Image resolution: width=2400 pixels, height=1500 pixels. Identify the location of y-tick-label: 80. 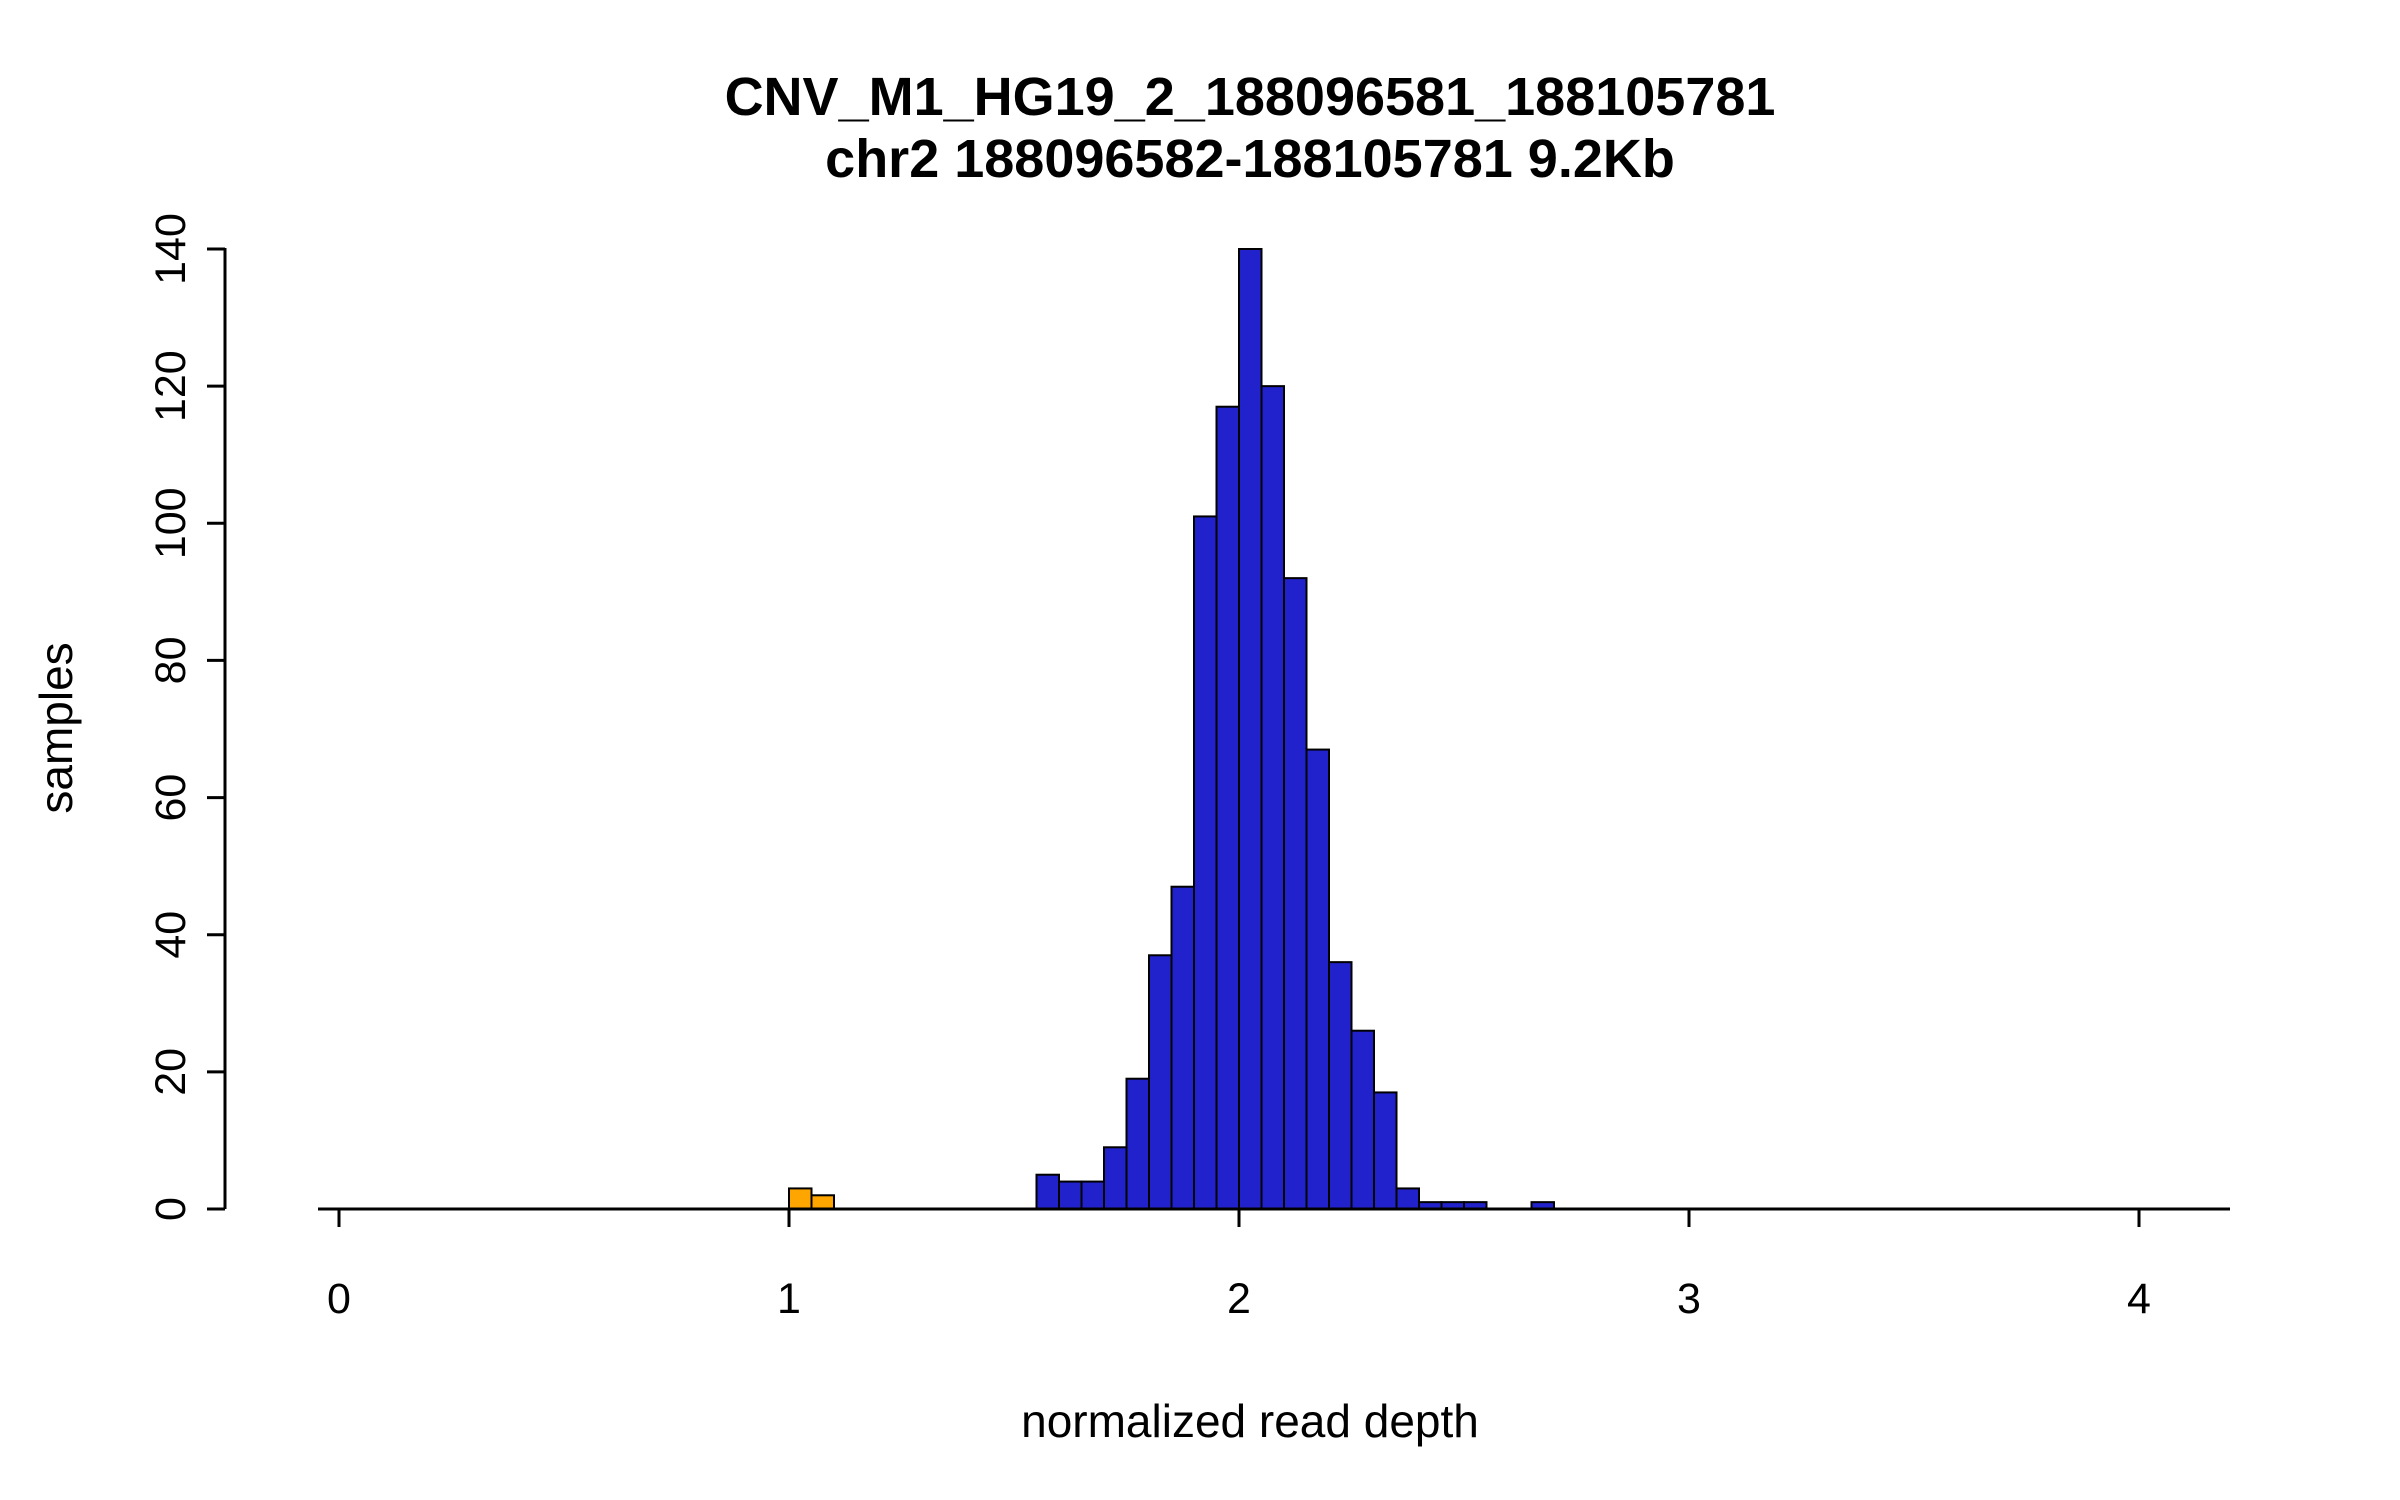
(171, 661).